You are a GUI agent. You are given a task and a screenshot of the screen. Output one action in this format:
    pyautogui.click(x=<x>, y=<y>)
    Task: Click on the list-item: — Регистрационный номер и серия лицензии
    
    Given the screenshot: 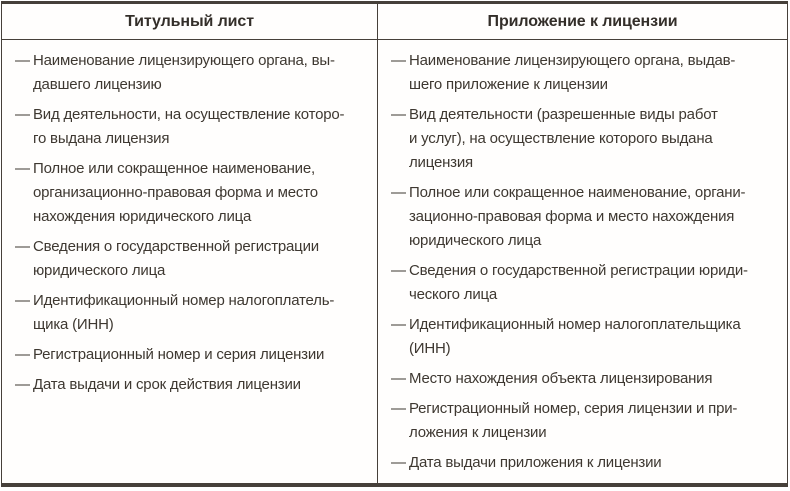 What is the action you would take?
    pyautogui.click(x=193, y=355)
    